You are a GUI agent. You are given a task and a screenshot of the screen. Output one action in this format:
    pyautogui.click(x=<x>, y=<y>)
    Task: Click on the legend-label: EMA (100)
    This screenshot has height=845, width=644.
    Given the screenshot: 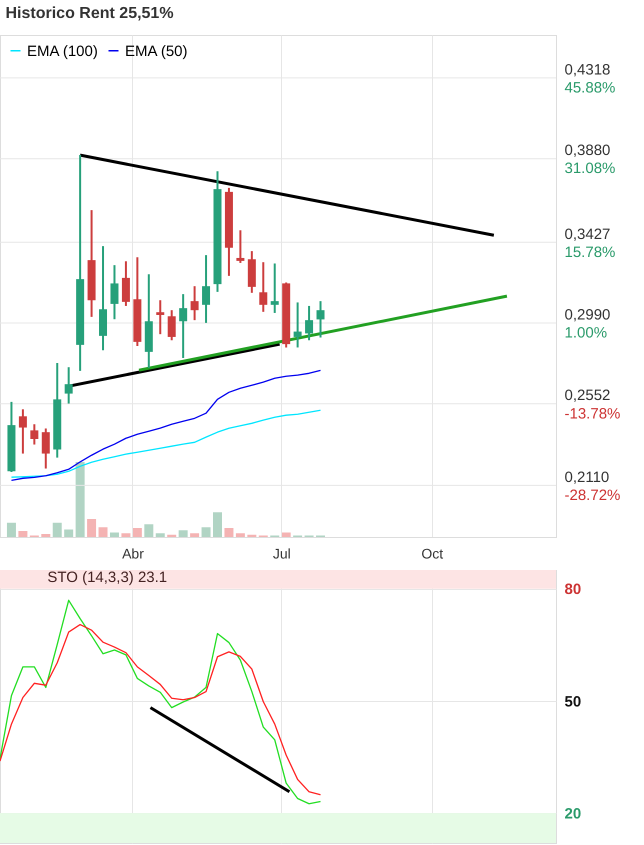 What is the action you would take?
    pyautogui.click(x=62, y=51)
    